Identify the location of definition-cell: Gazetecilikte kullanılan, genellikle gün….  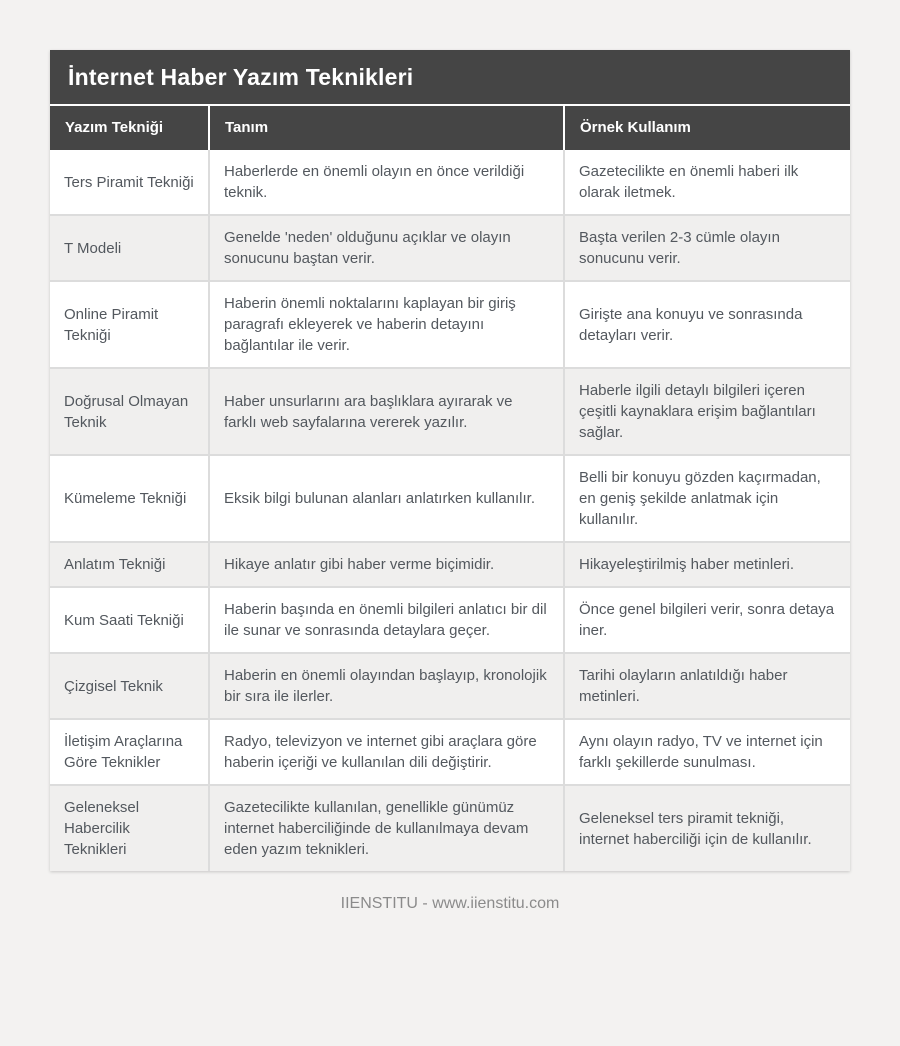
(387, 827).